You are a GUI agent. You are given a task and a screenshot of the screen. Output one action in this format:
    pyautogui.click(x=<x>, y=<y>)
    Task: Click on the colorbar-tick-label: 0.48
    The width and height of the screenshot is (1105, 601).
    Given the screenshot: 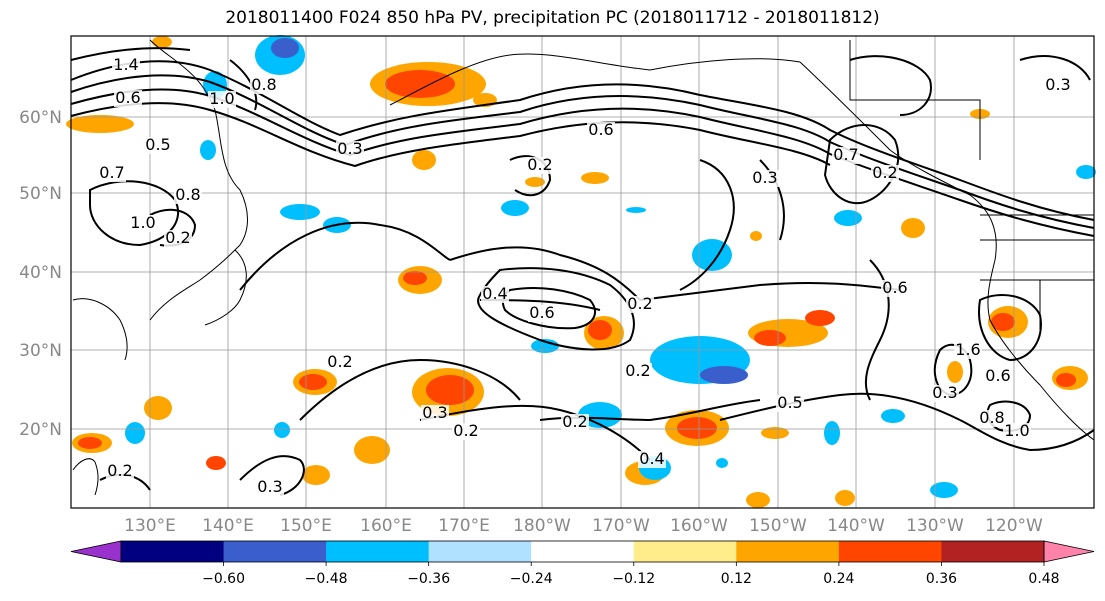 What is the action you would take?
    pyautogui.click(x=1043, y=579)
    